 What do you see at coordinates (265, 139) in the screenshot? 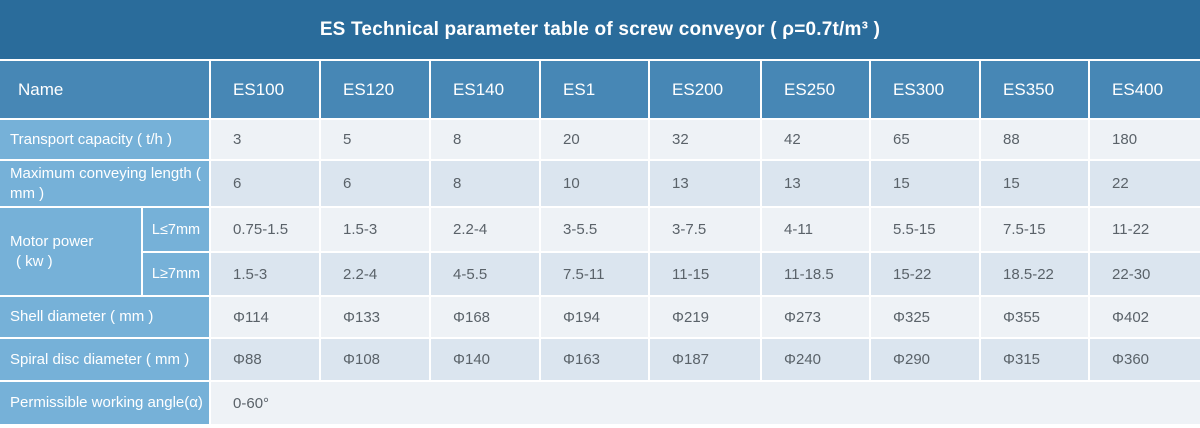
I see `param-value-cell: 3` at bounding box center [265, 139].